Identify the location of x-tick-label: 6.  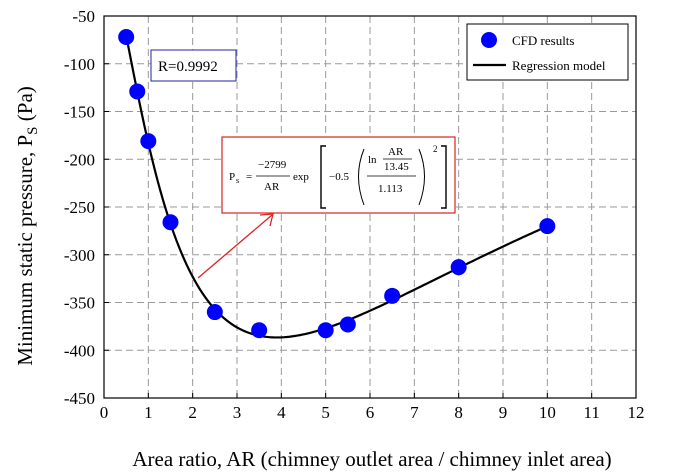
(370, 412).